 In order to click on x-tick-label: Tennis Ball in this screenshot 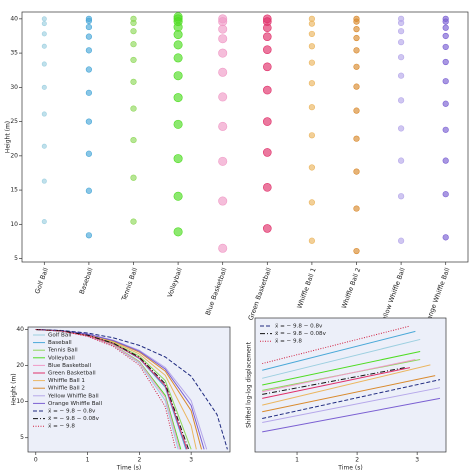, I will do `click(130, 284)`.